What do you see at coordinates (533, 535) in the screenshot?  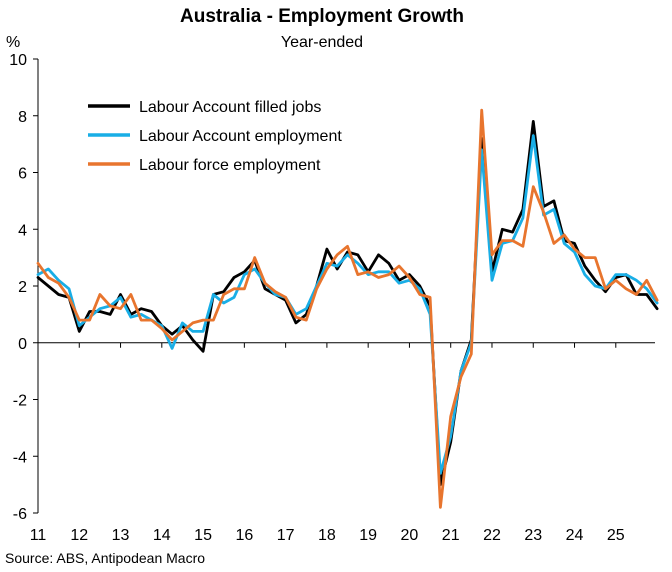 I see `x-tick-label: 23` at bounding box center [533, 535].